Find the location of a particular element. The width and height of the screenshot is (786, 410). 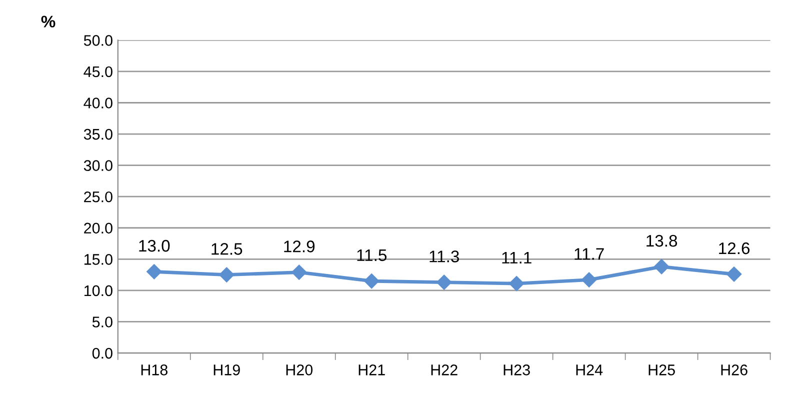

y-tick-label: 30.0 is located at coordinates (98, 165).